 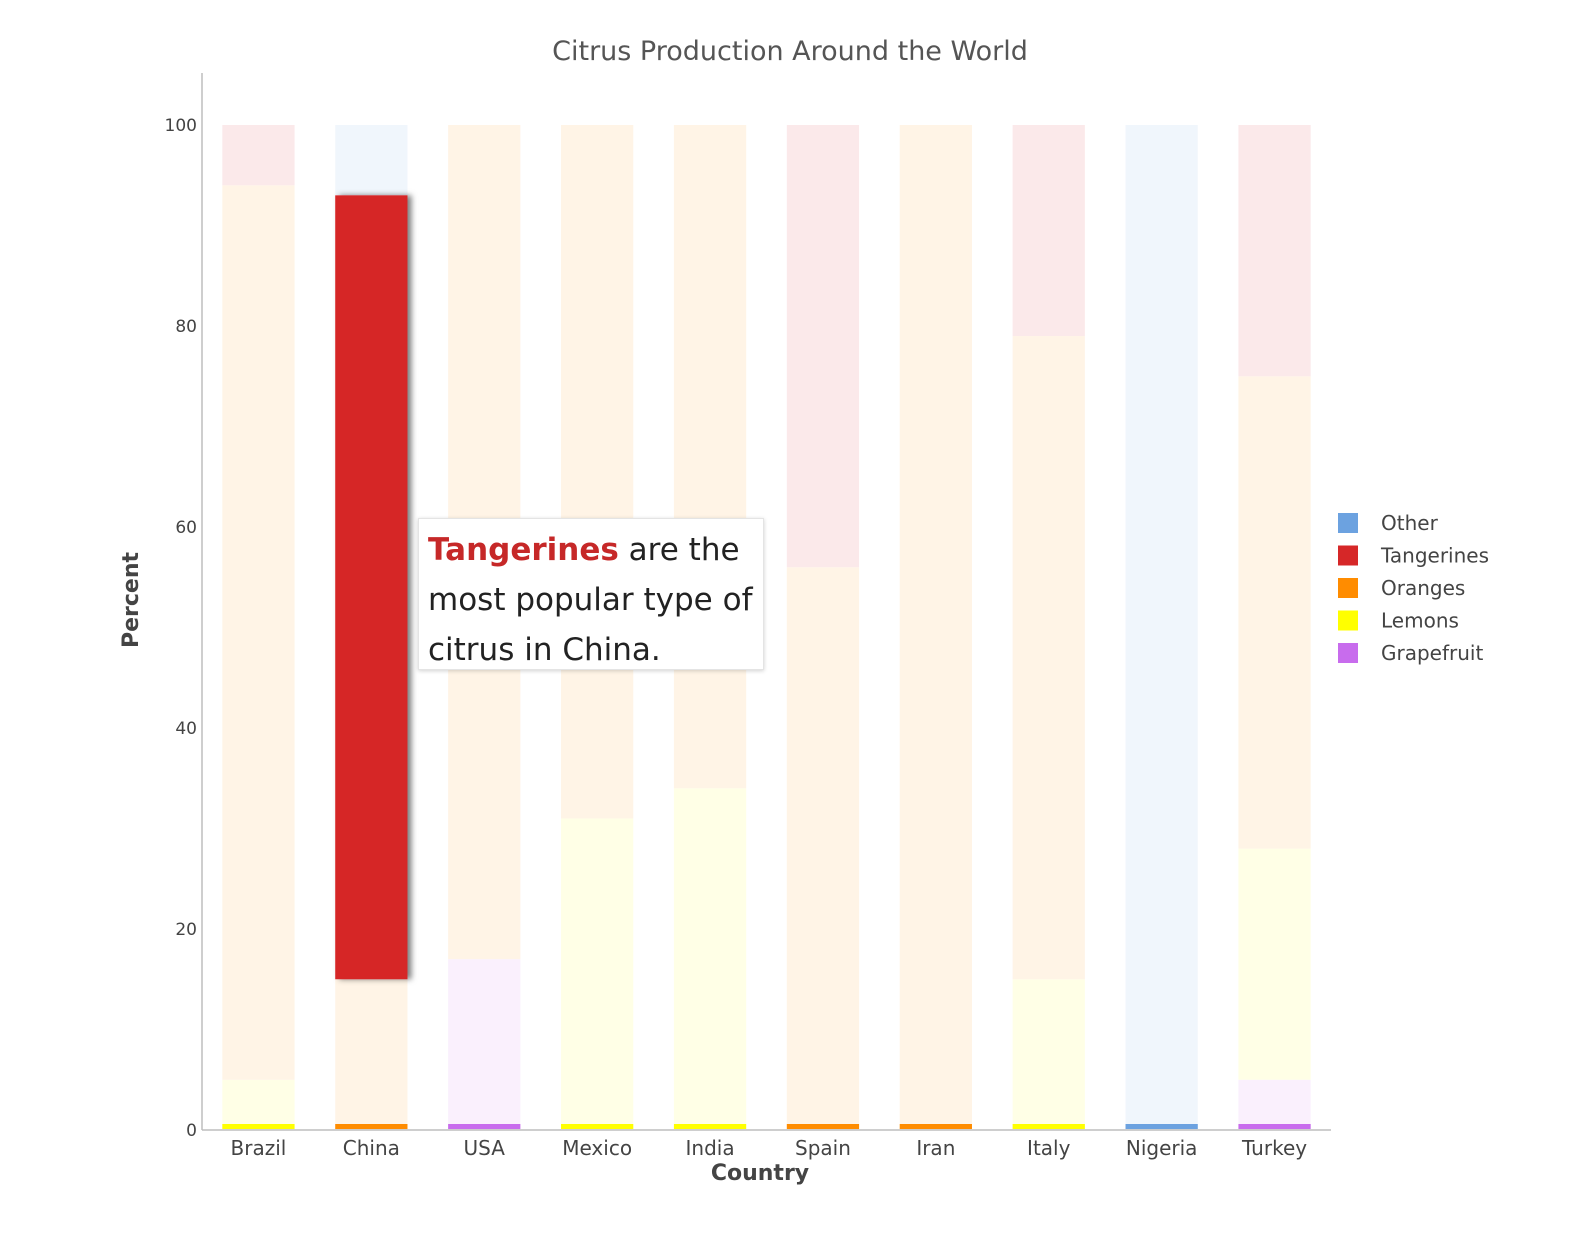 I want to click on legend-swatch-other, so click(x=1348, y=523).